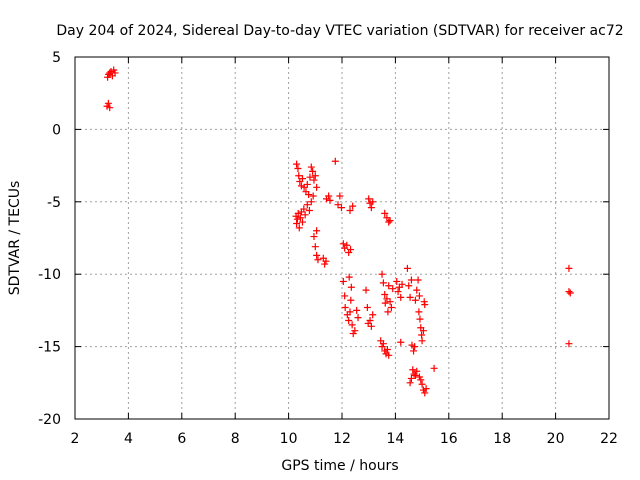 This screenshot has height=480, width=640. What do you see at coordinates (342, 439) in the screenshot?
I see `x-tick-label: 12` at bounding box center [342, 439].